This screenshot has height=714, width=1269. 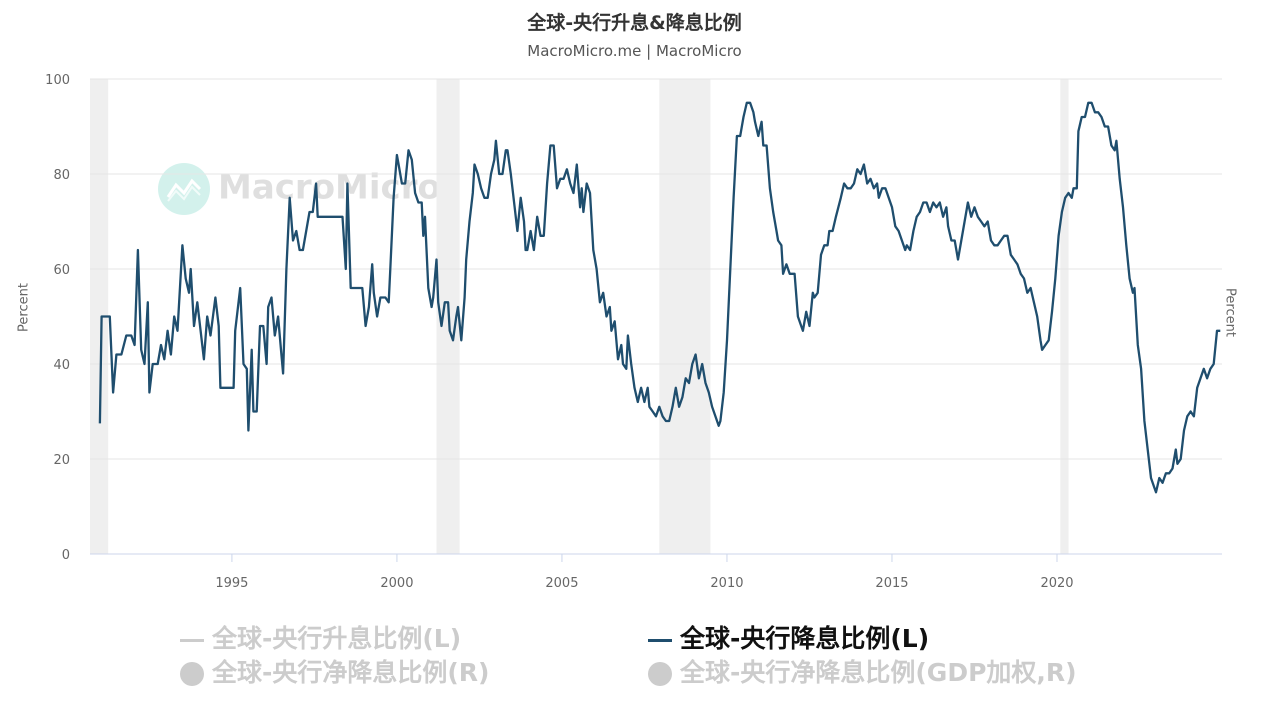 What do you see at coordinates (726, 583) in the screenshot?
I see `x-tick-label: 2010` at bounding box center [726, 583].